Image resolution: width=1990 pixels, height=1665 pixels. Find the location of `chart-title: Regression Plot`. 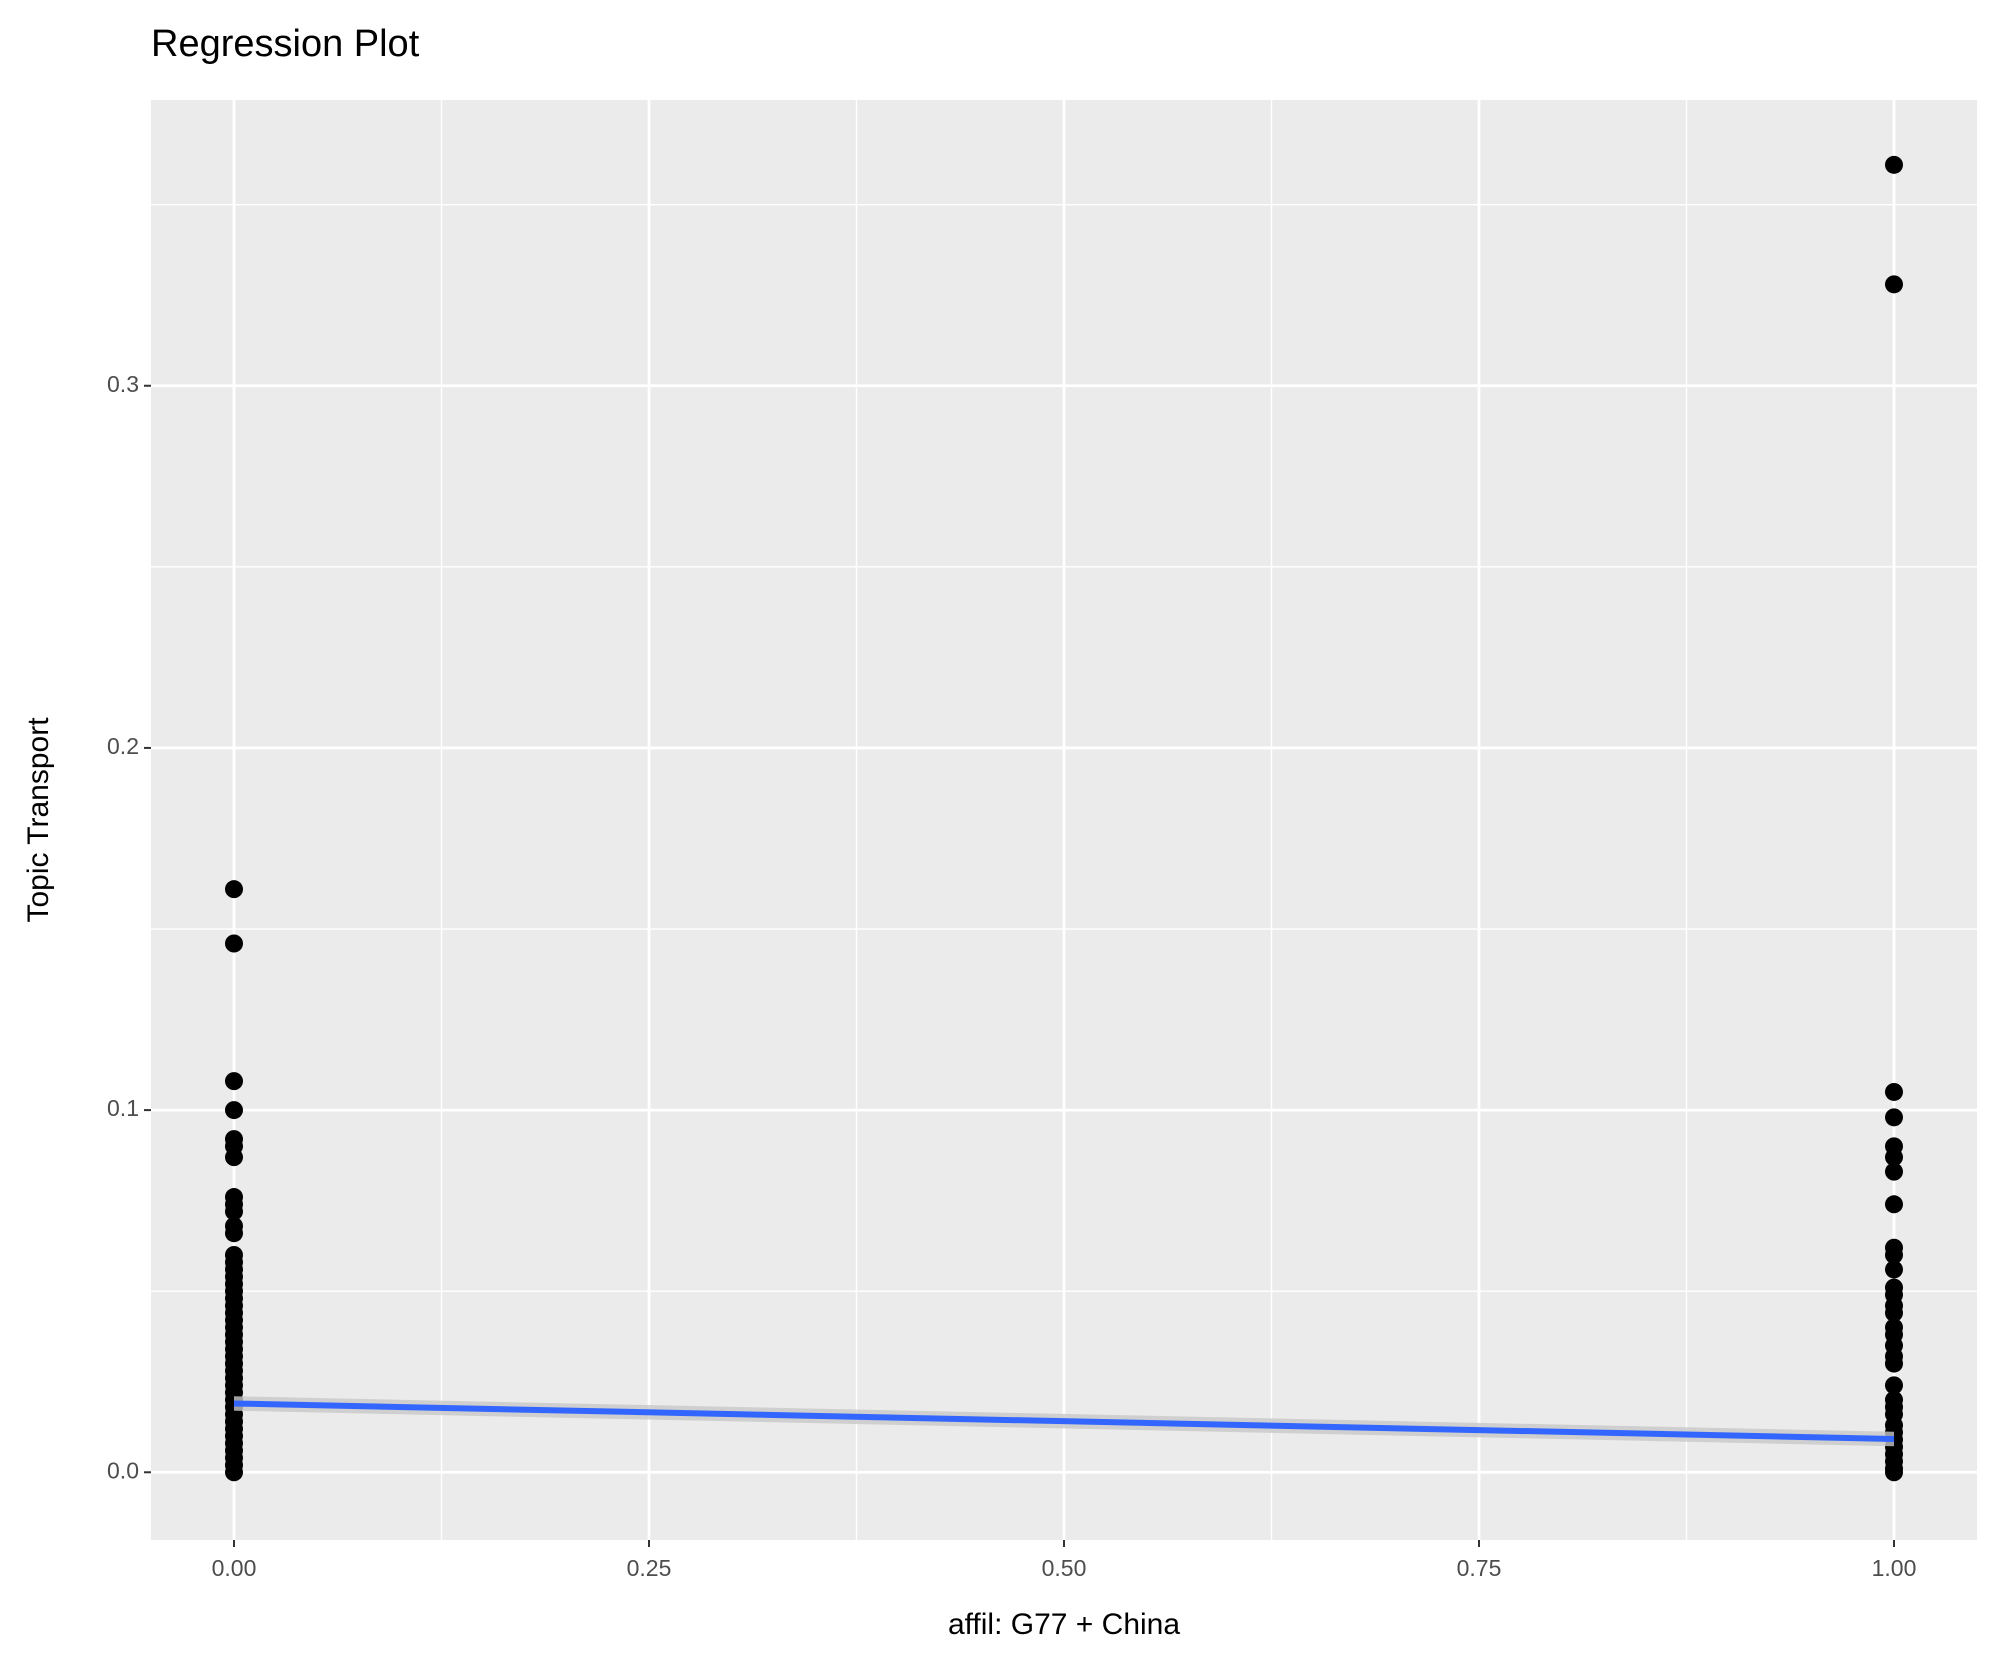

chart-title: Regression Plot is located at coordinates (285, 44).